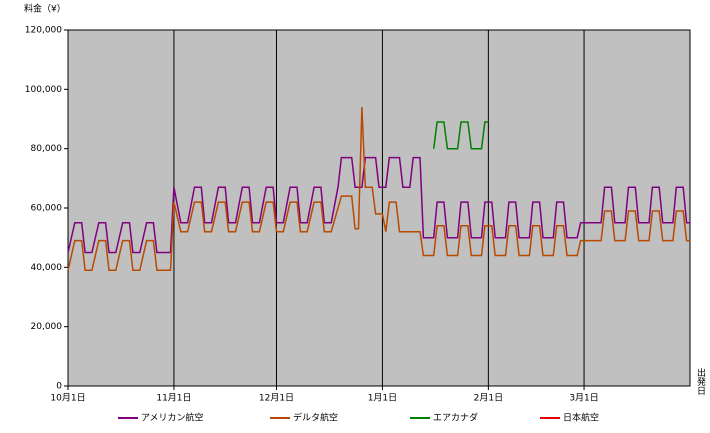  Describe the element at coordinates (43, 90) in the screenshot. I see `y-tick-label: 100,000` at that location.